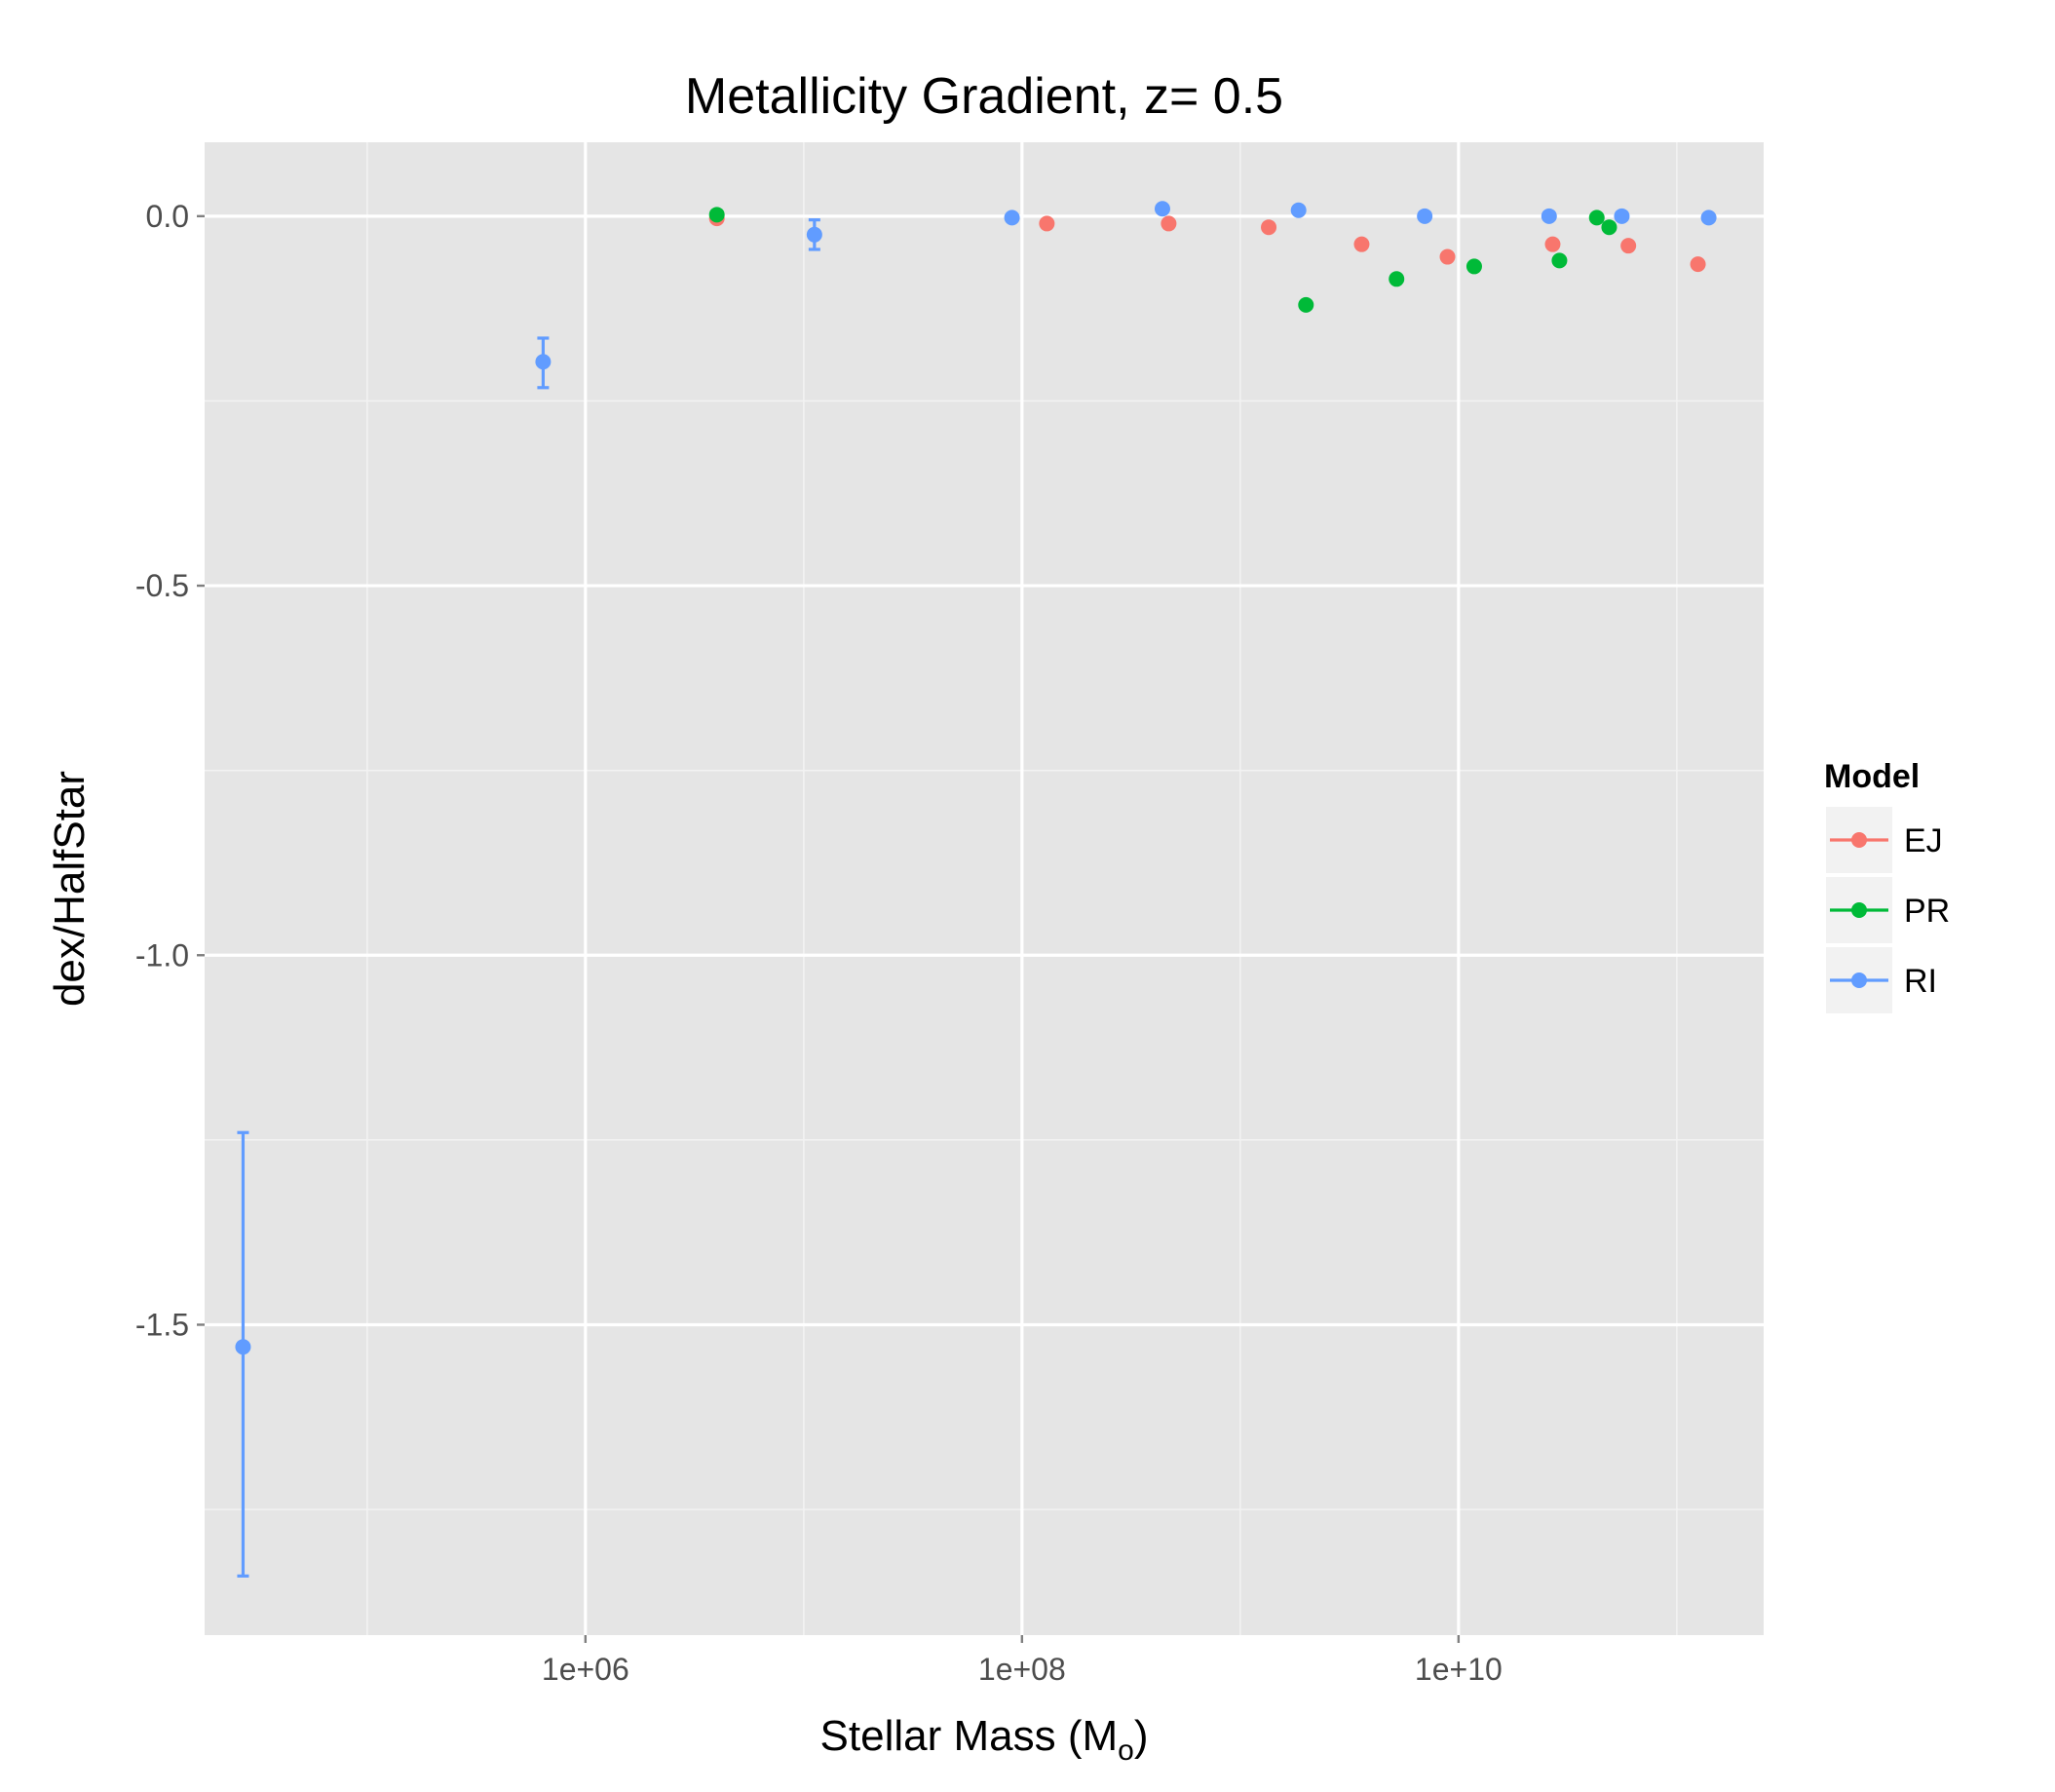 The image size is (2055, 1792). Describe the element at coordinates (1459, 1669) in the screenshot. I see `x-tick-label: 1e+10` at that location.